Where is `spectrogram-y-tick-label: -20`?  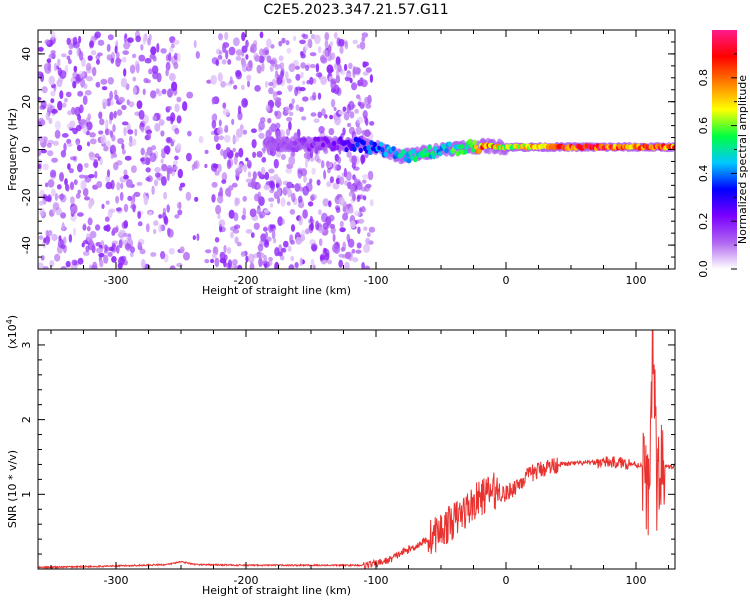
spectrogram-y-tick-label: -20 is located at coordinates (26, 197).